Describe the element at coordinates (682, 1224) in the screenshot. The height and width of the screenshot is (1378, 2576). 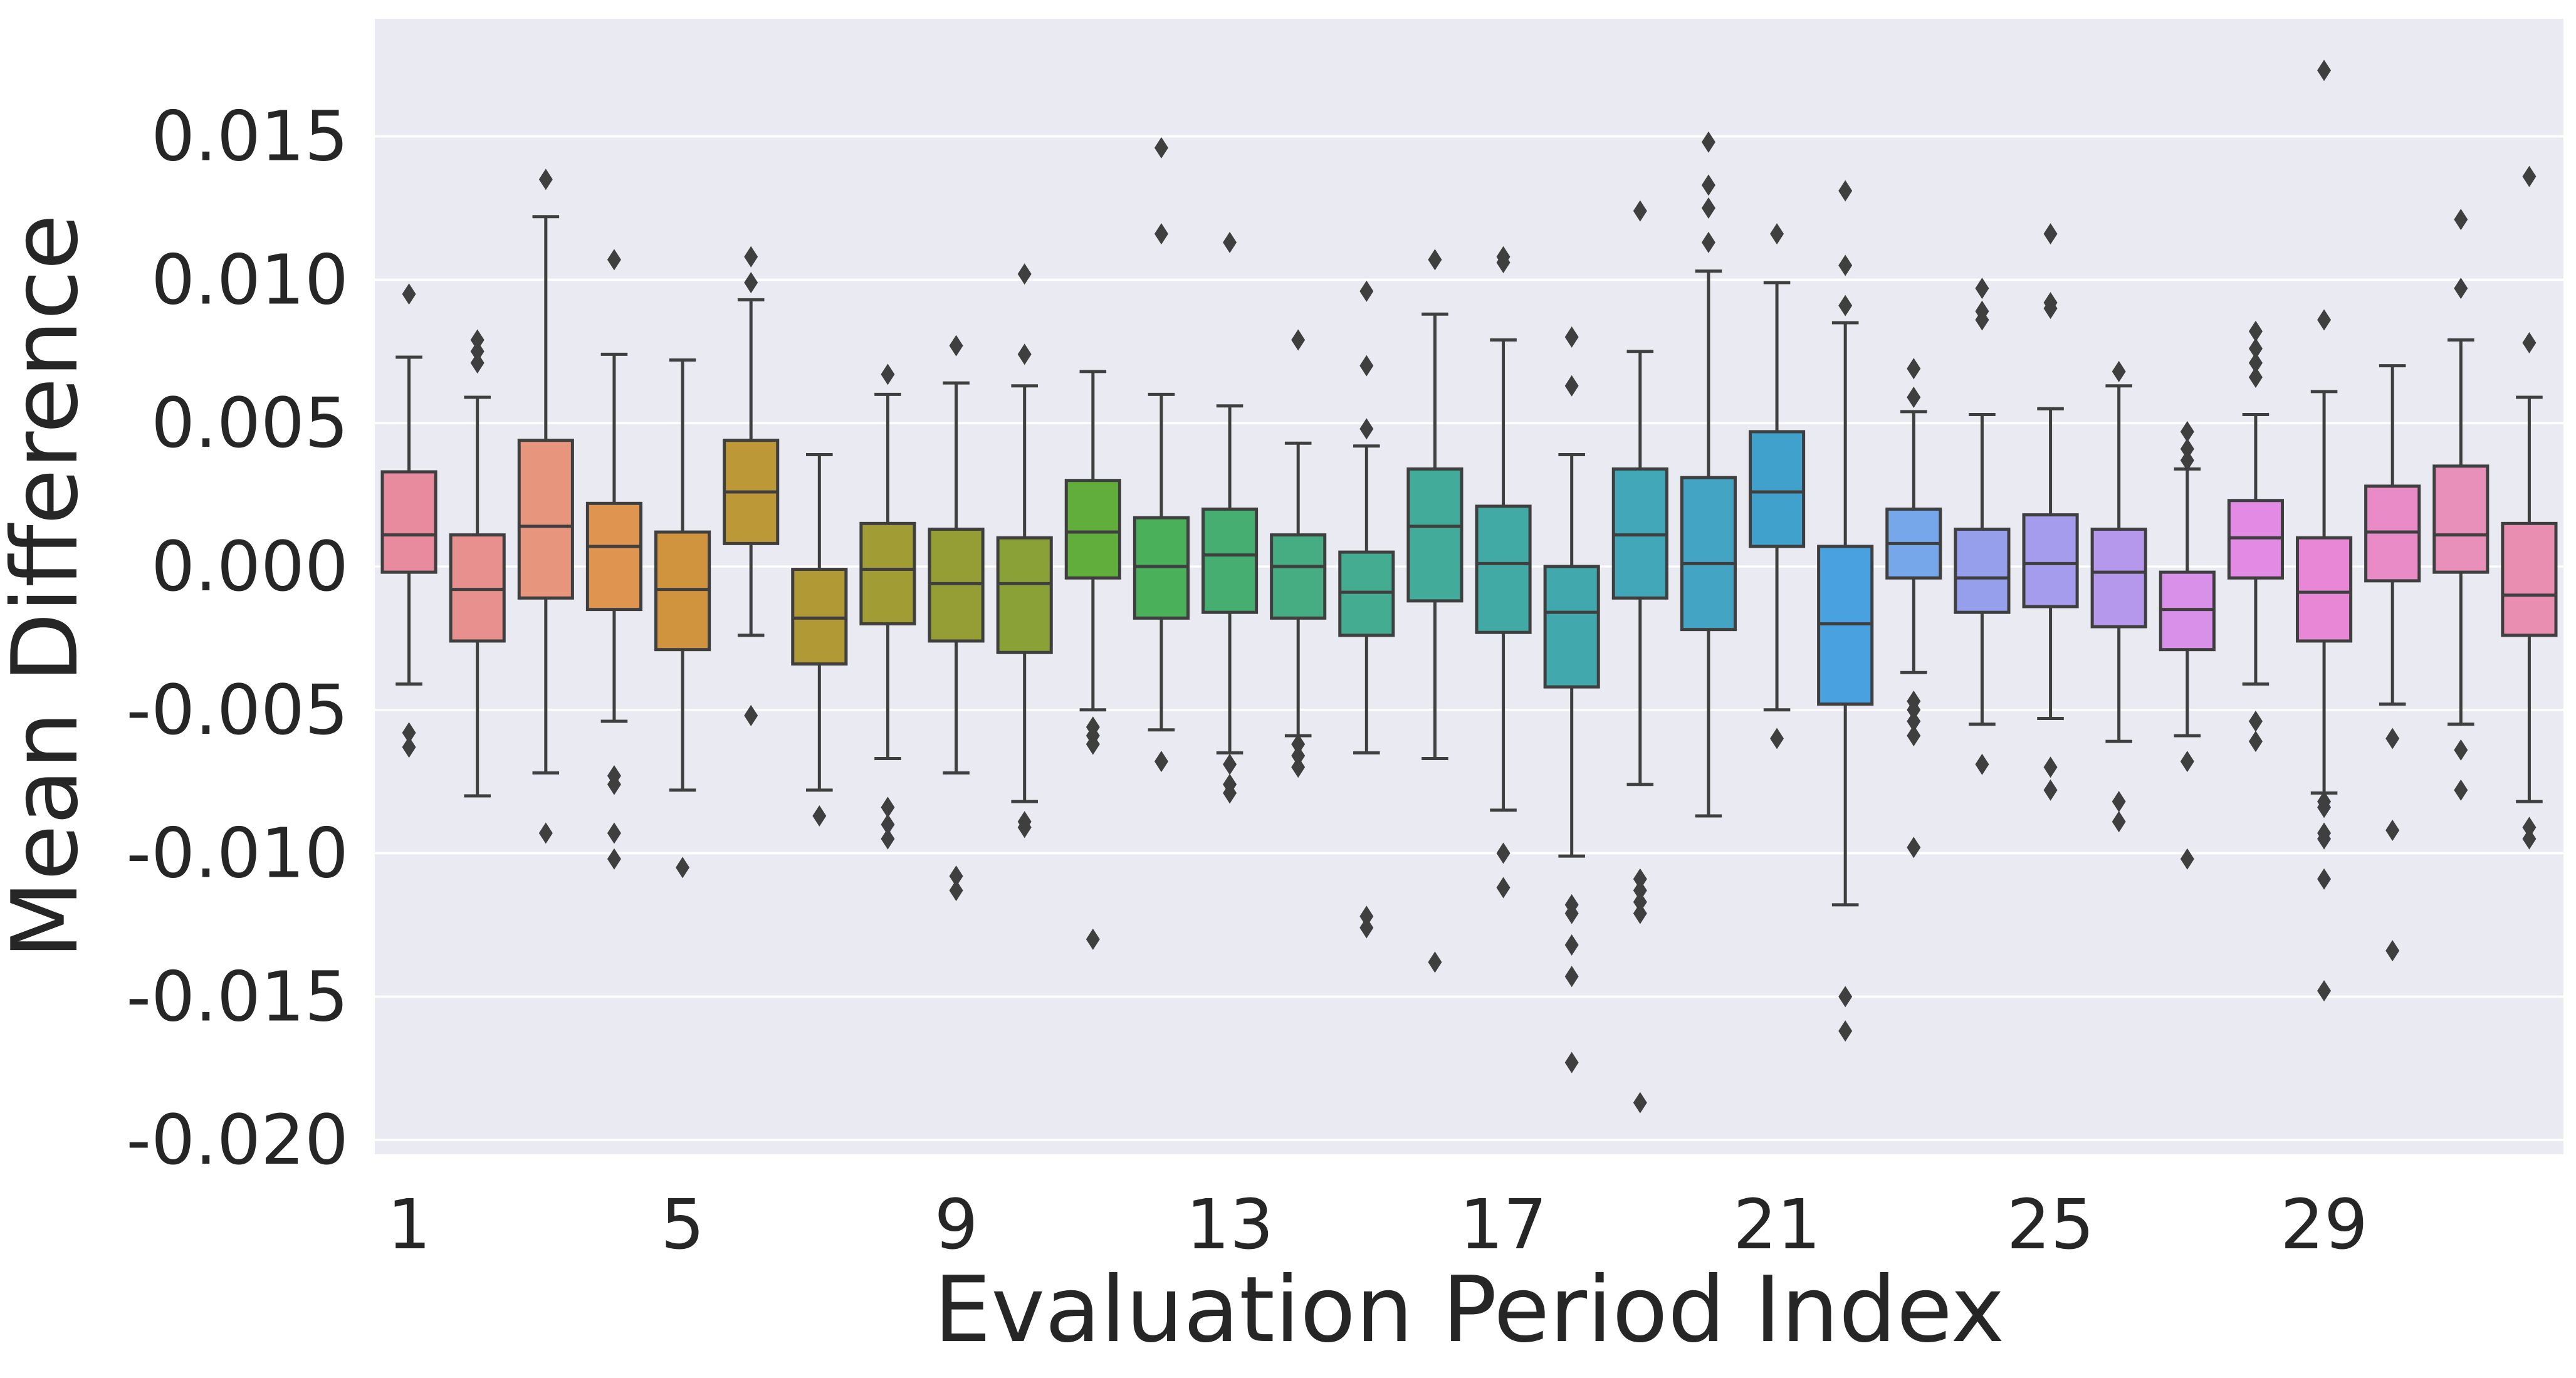
I see `x-tick-label: 5` at that location.